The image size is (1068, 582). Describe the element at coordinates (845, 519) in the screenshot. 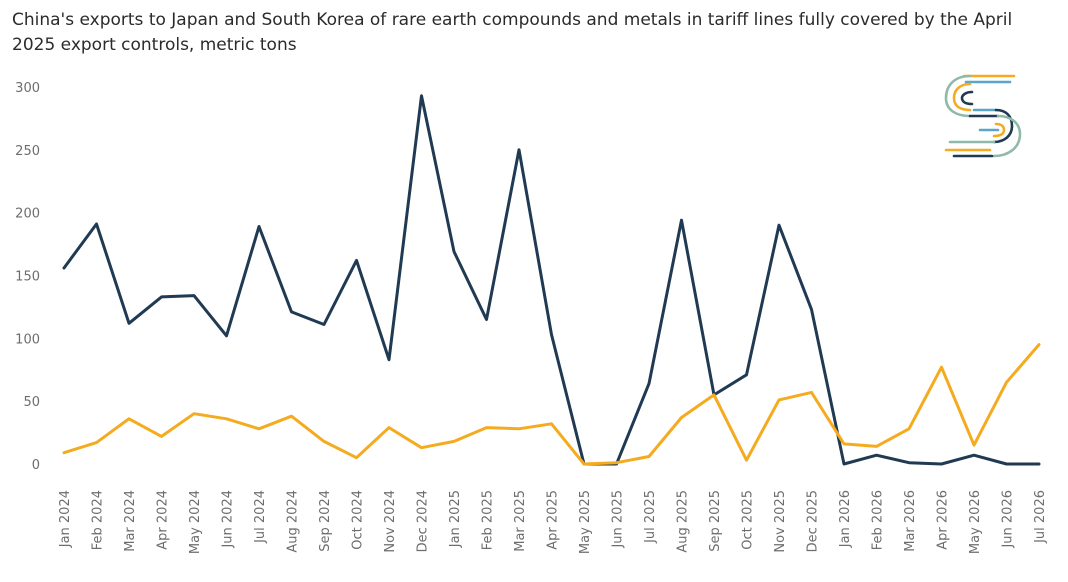

I see `x-tick-label: Jan 2026` at that location.